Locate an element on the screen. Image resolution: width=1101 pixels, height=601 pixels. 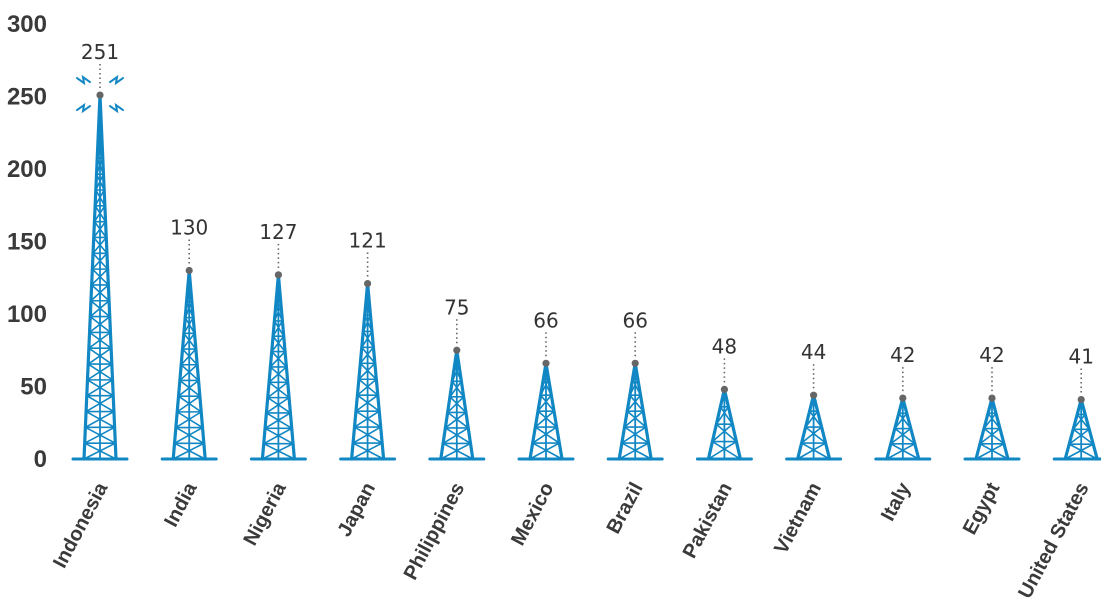
category-label: Philippines is located at coordinates (435, 531).